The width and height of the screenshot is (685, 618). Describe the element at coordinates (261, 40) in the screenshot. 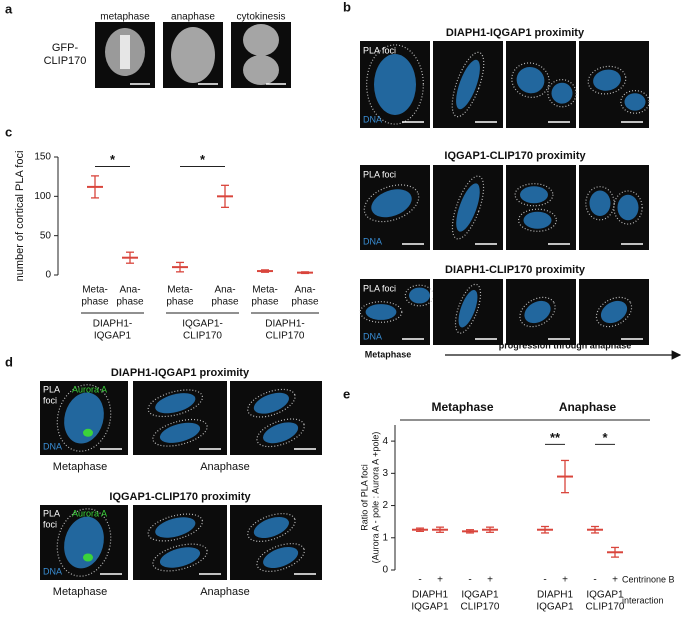

I see `cell` at that location.